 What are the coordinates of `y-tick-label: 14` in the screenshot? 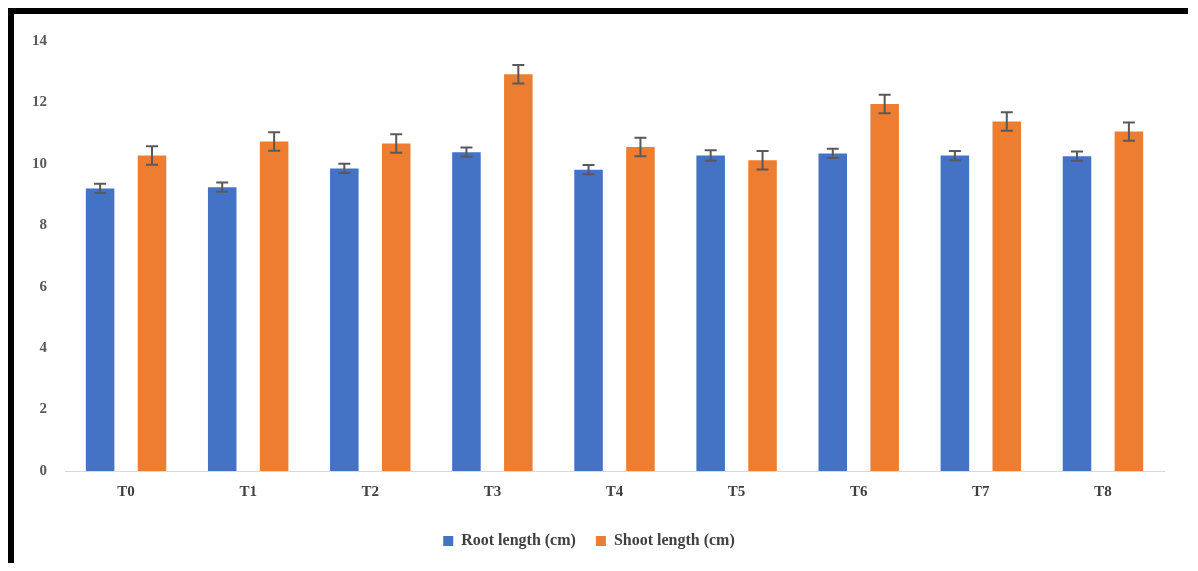 It's located at (40, 39).